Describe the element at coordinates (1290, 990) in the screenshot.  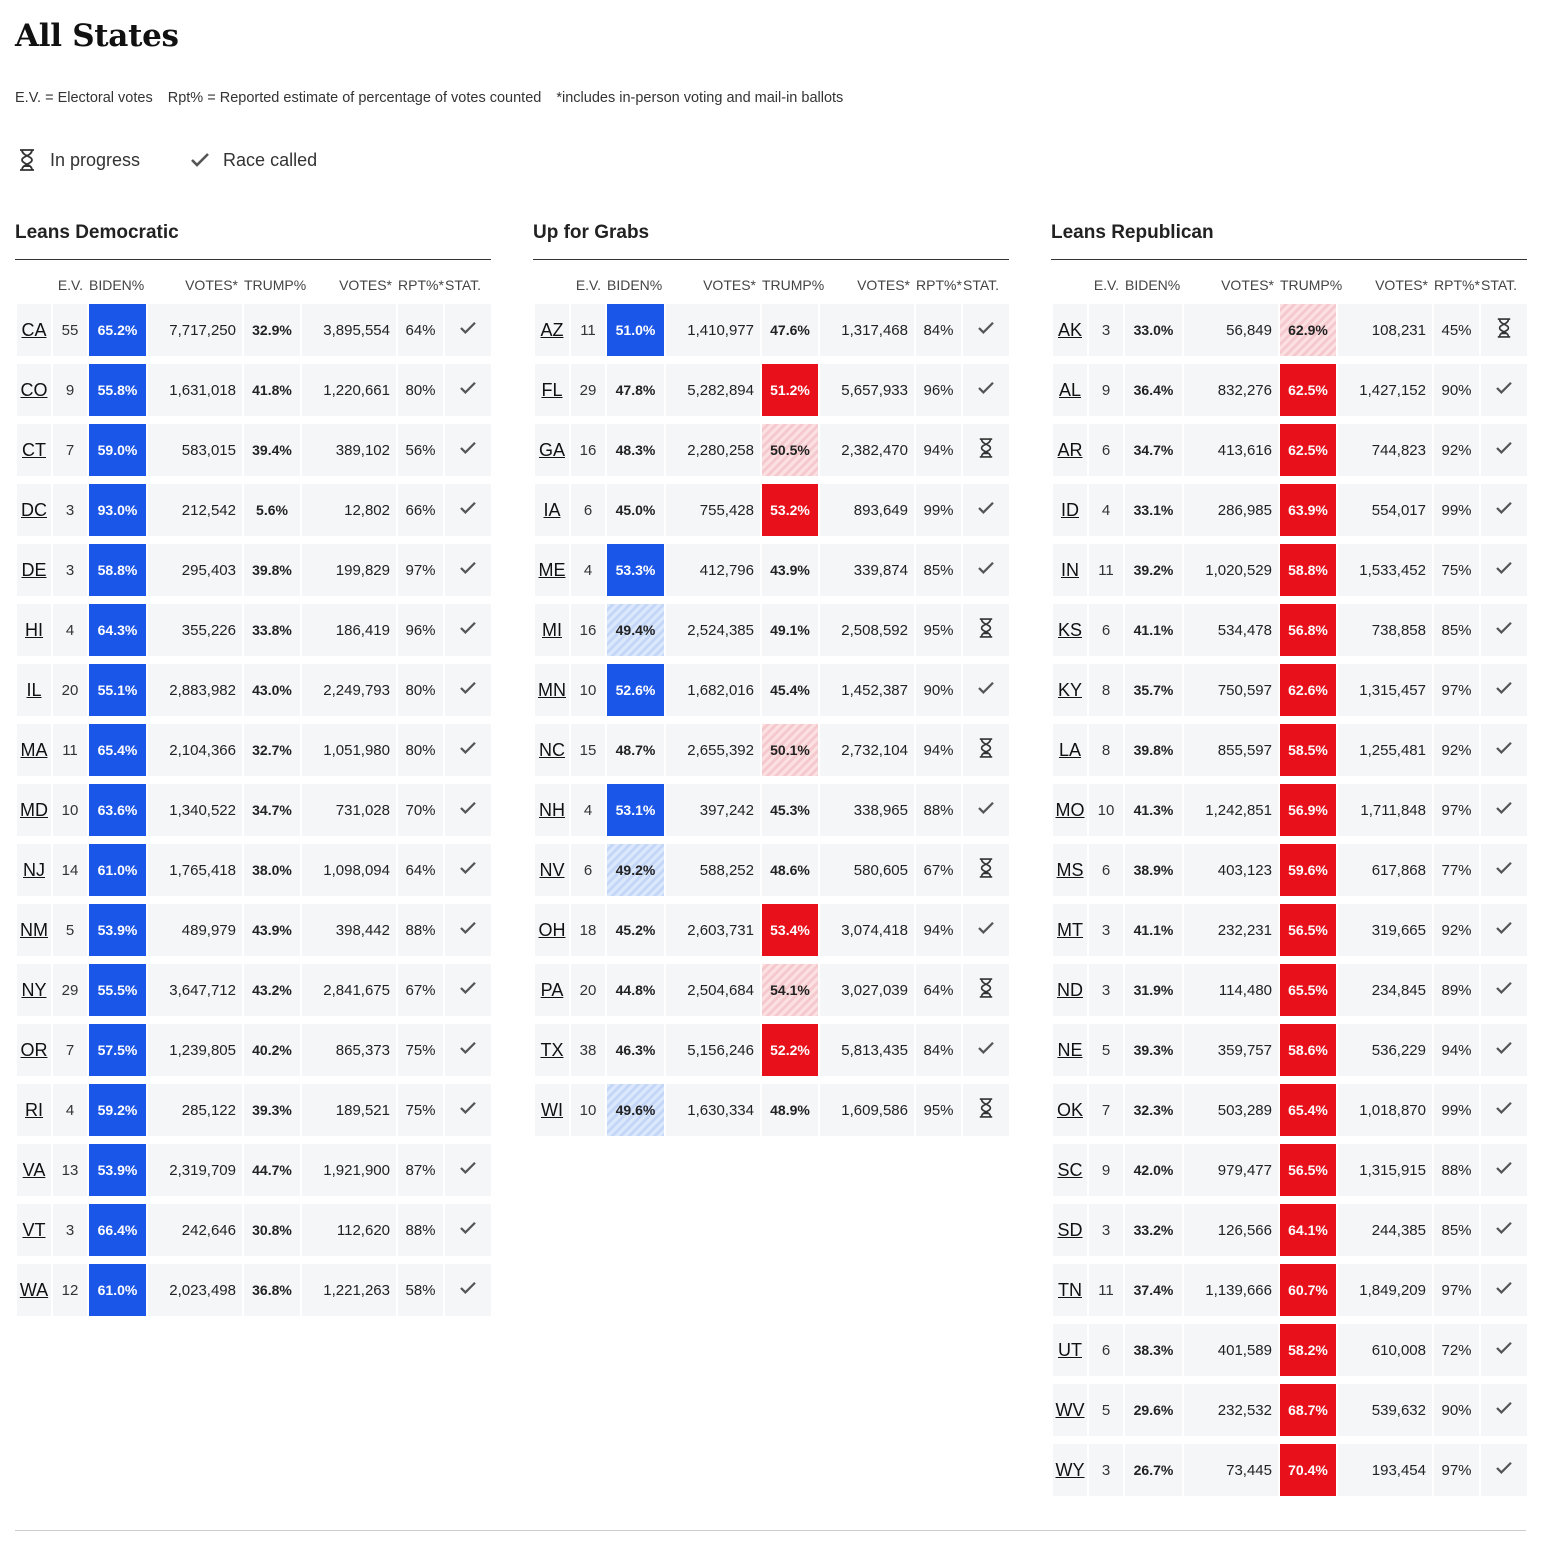
I see `table-row: ND 3 31.9% 114,480 65.5% 234,845 89%` at that location.